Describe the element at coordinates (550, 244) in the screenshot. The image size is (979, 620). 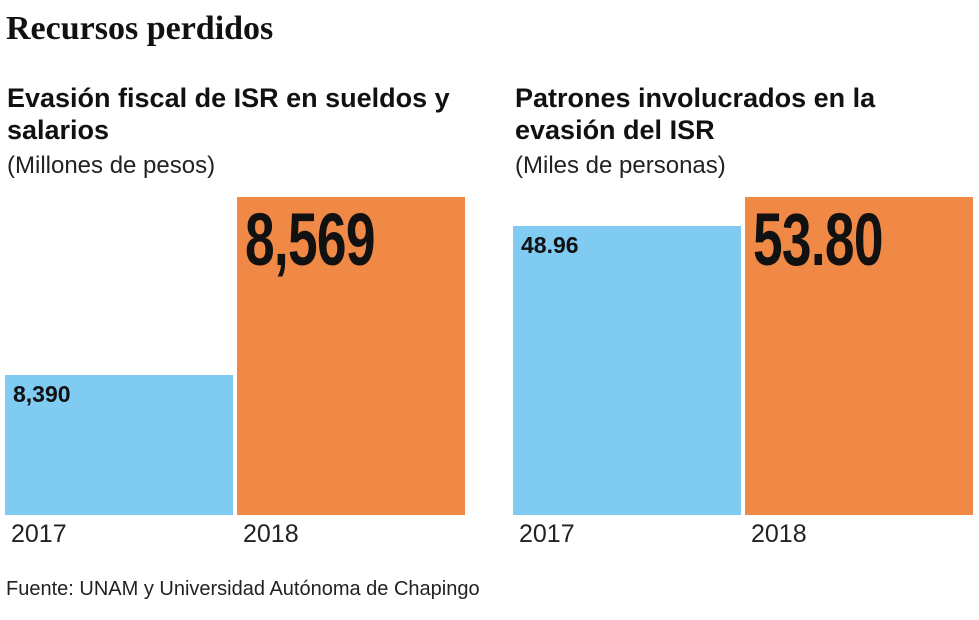
I see `value-label: 48.96` at that location.